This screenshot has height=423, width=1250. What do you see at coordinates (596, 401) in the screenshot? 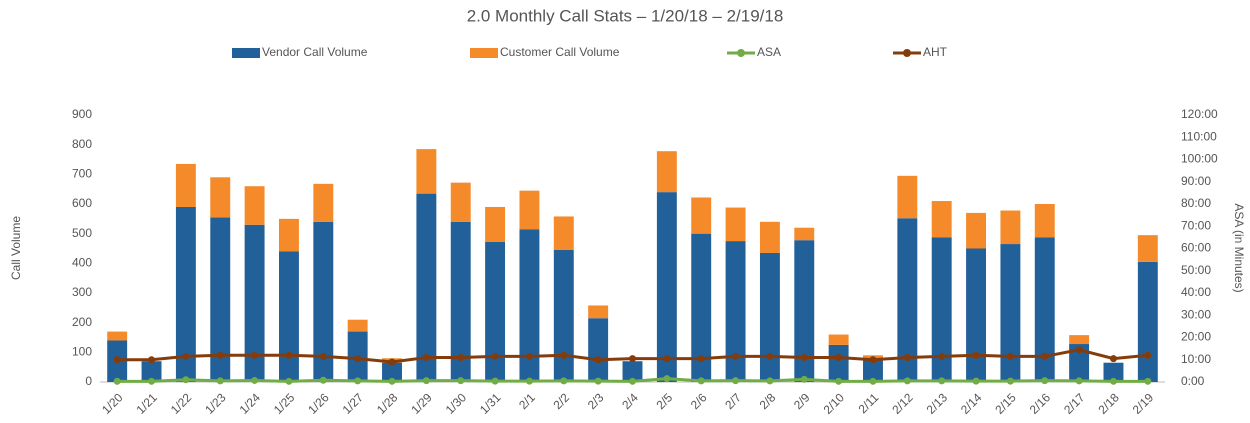
I see `x-tick-label: 2/3` at bounding box center [596, 401].